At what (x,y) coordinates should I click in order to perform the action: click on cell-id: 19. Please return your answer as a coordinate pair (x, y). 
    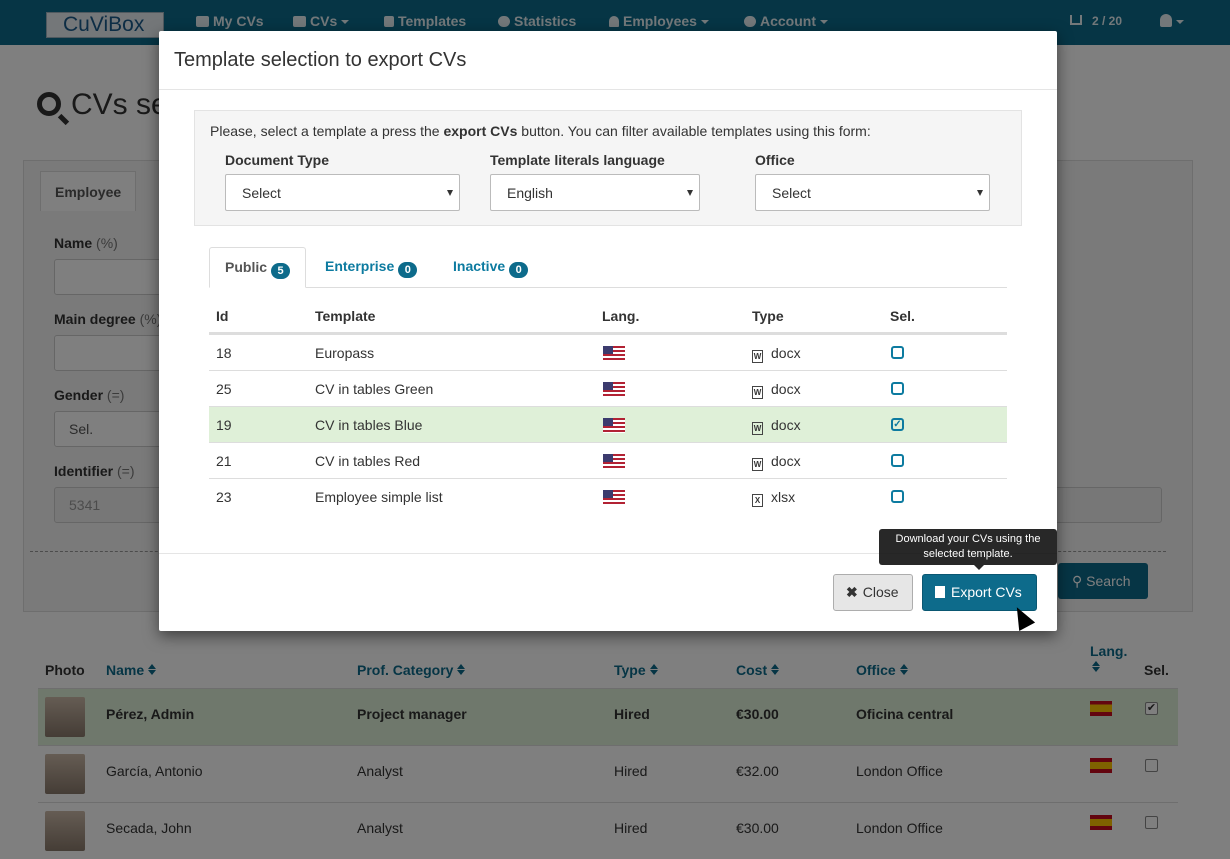
    Looking at the image, I should click on (224, 425).